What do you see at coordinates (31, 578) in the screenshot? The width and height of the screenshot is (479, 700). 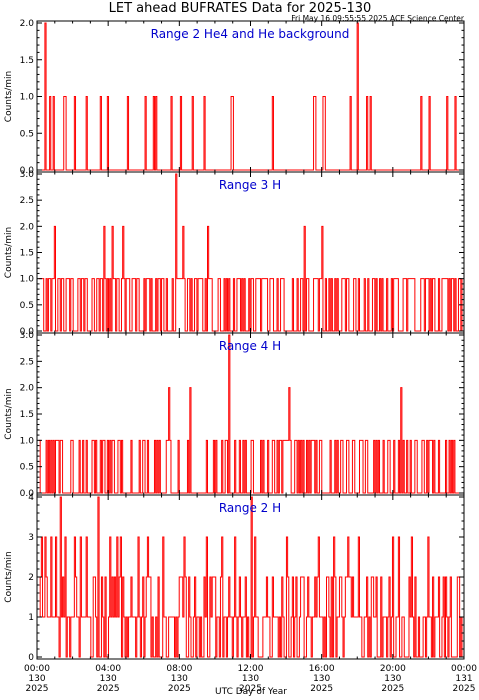 I see `y-tick-label: 2` at bounding box center [31, 578].